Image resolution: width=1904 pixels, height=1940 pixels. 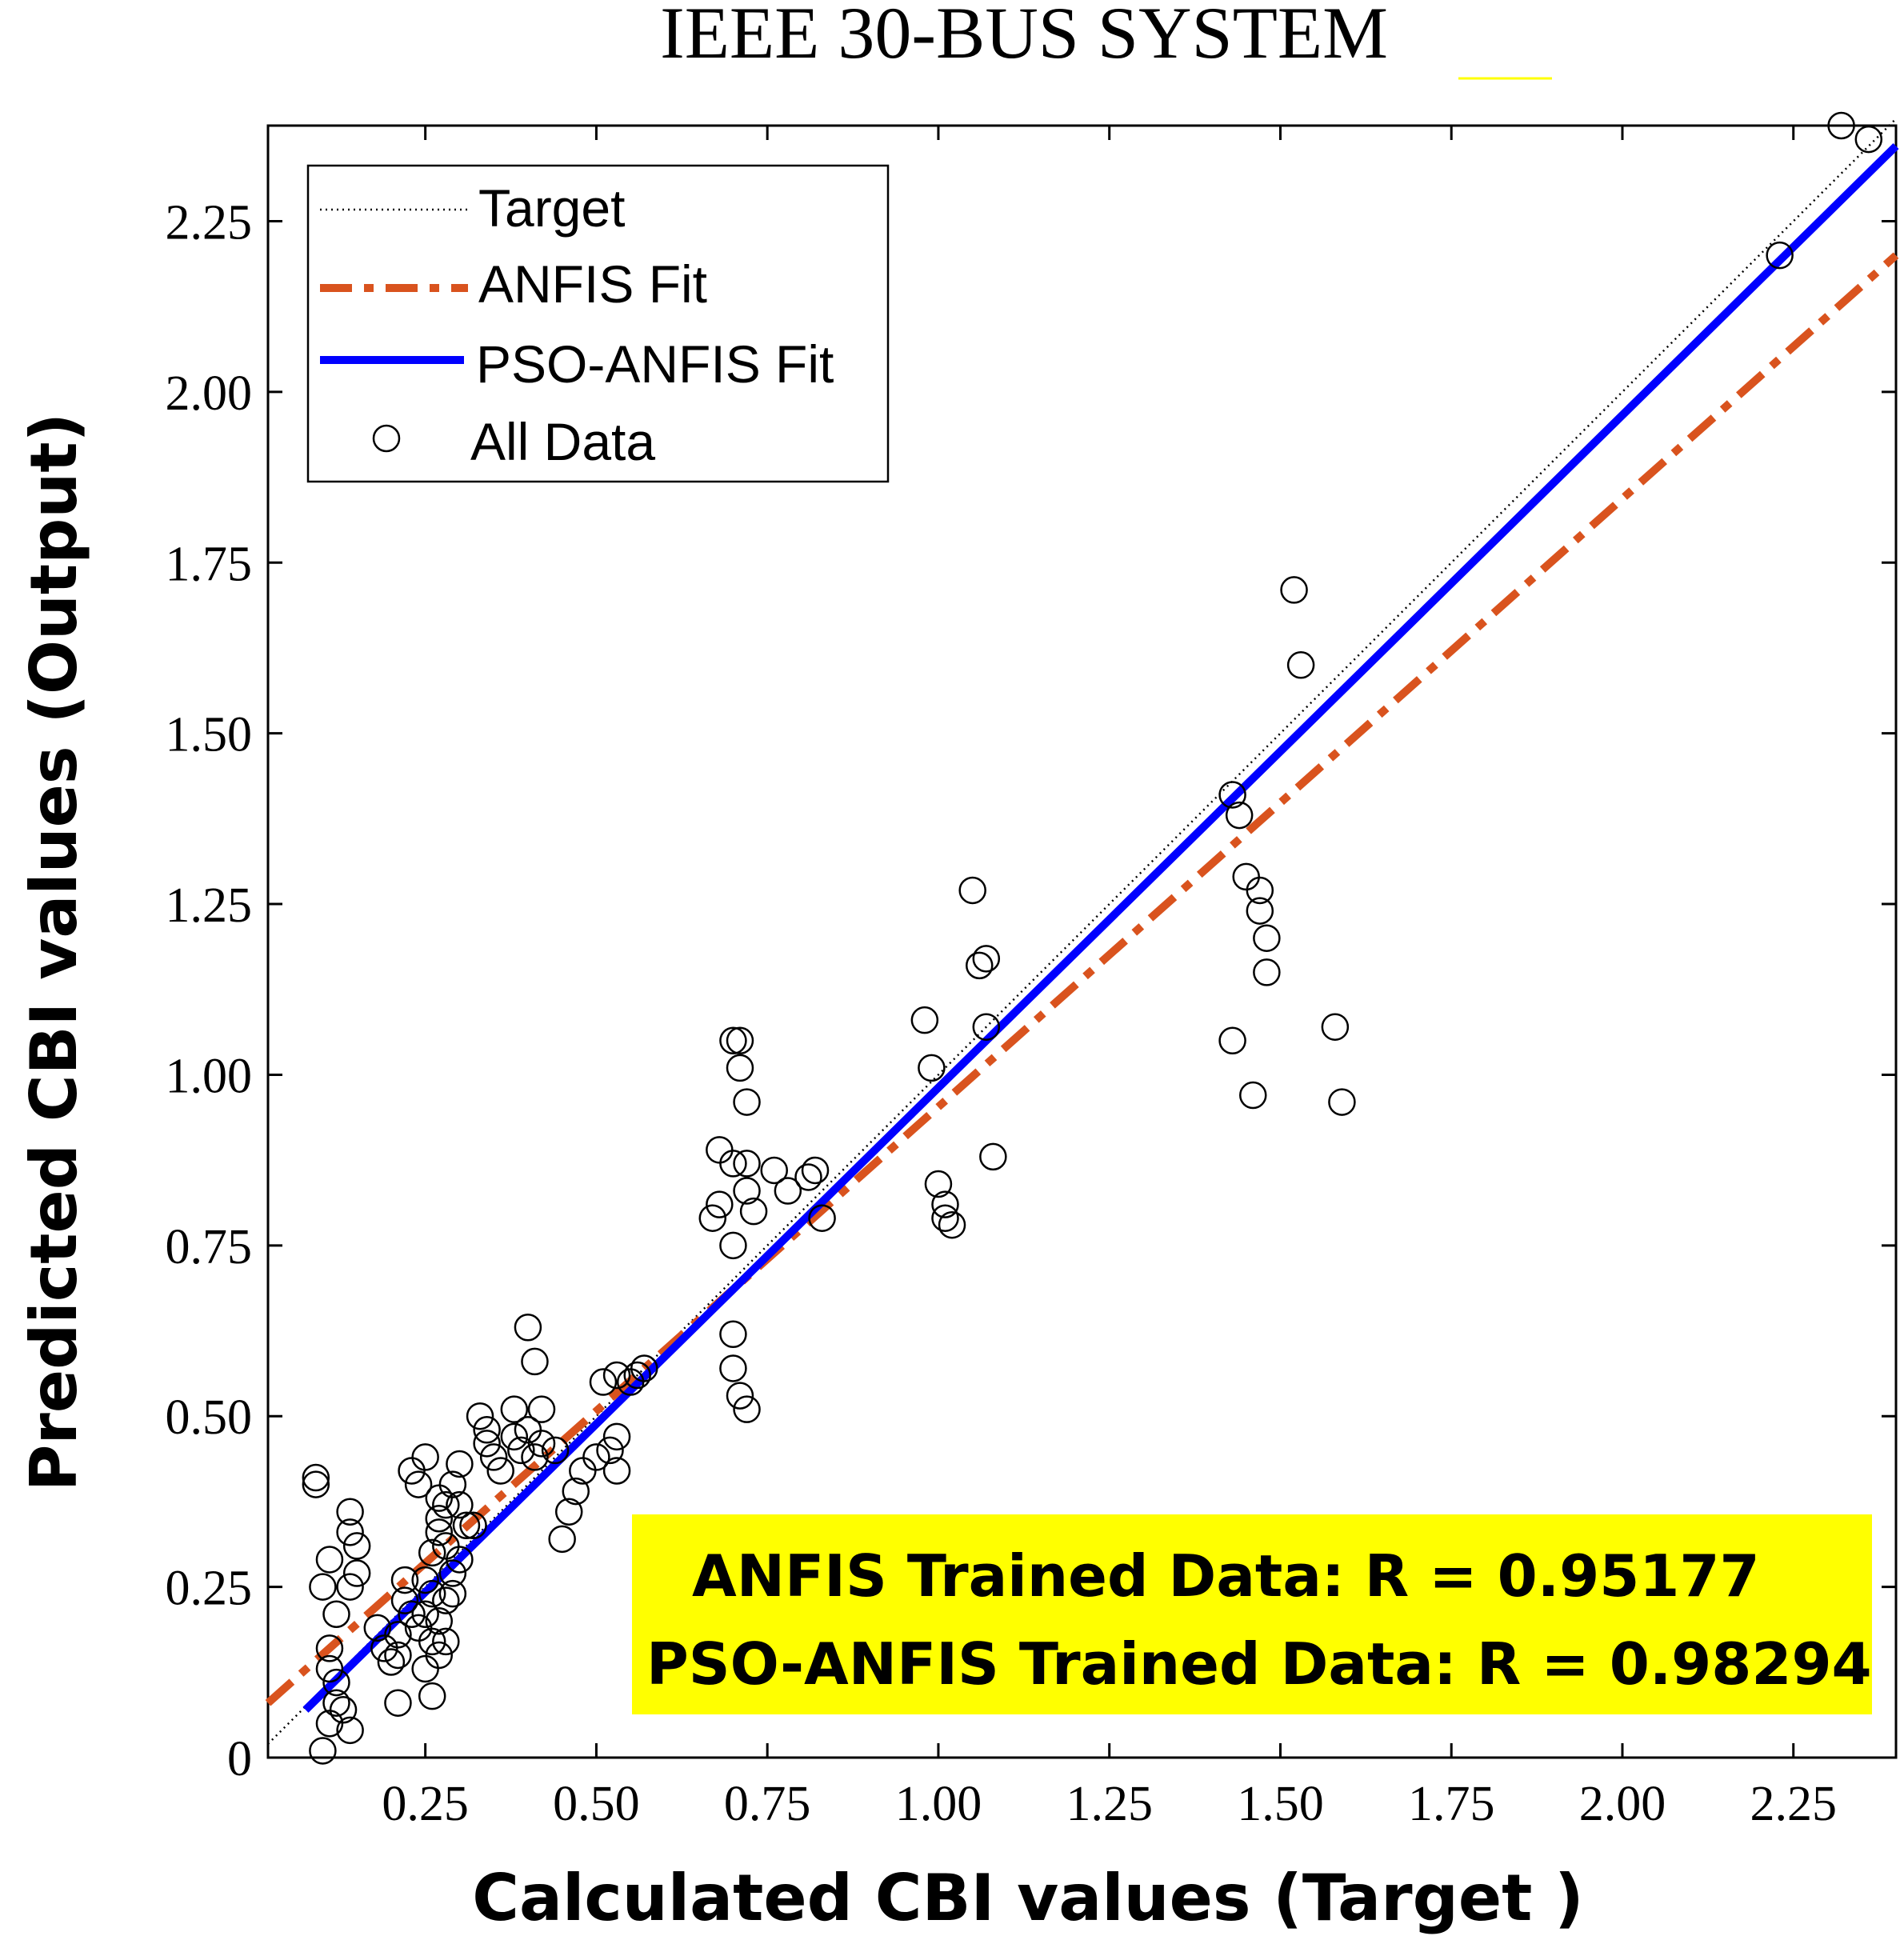 I want to click on y-tick-label: 2.00, so click(x=209, y=393).